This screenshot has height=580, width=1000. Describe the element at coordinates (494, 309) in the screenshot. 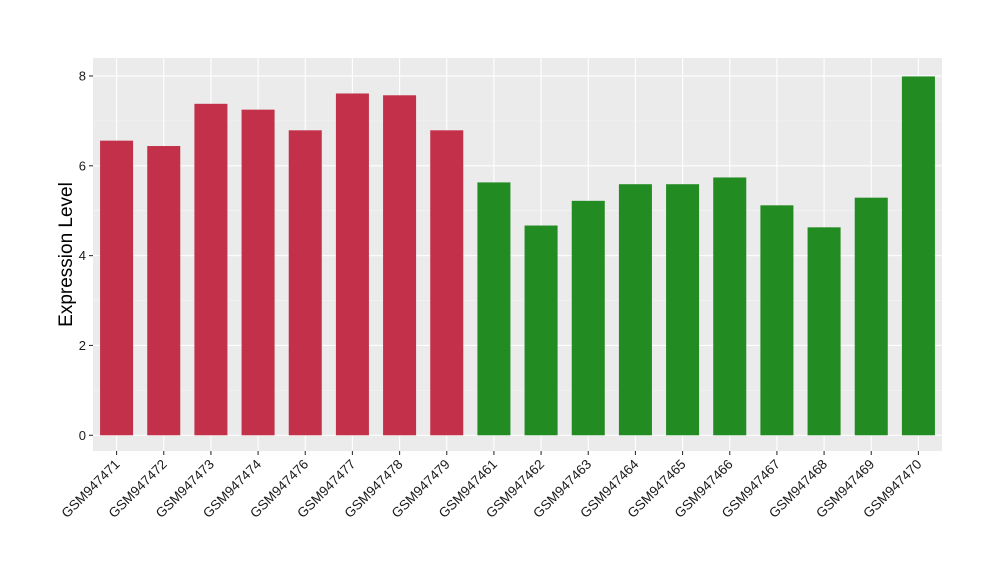

I see `bar-GSM947461` at that location.